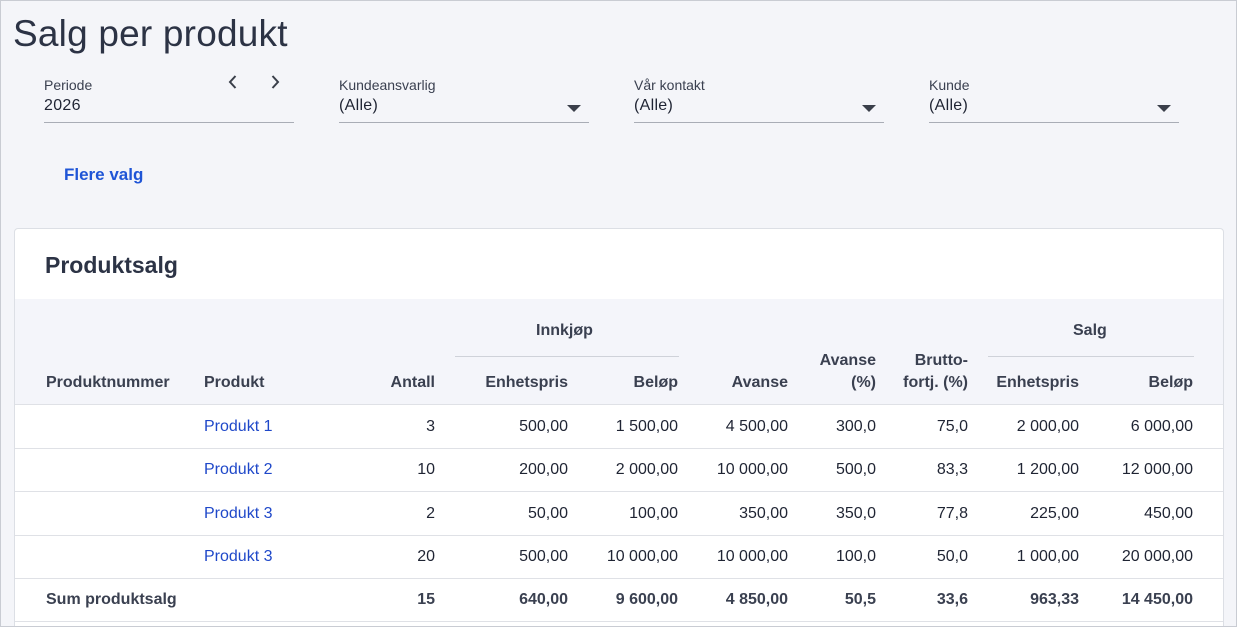 This screenshot has height=627, width=1237. I want to click on sum-salg-enhetspris: 963,33, so click(1054, 599).